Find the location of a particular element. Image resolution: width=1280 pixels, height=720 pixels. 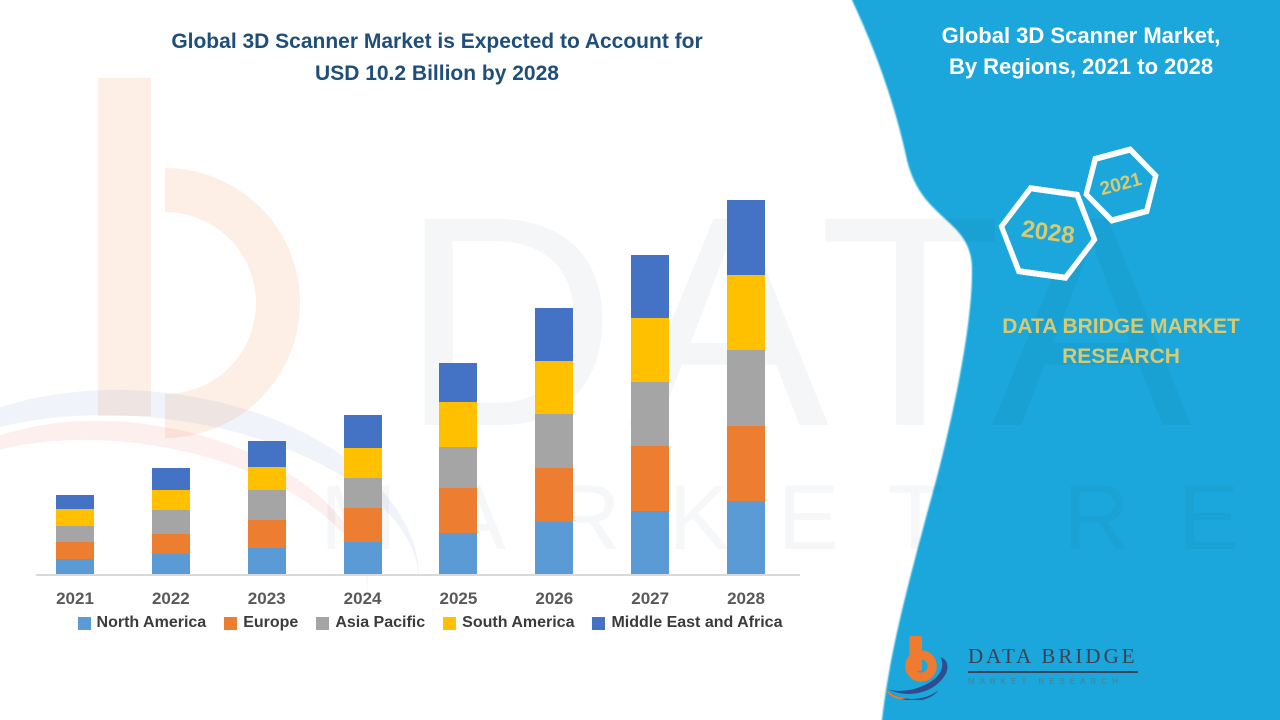

bar-2025-asia-pacific is located at coordinates (458, 467).